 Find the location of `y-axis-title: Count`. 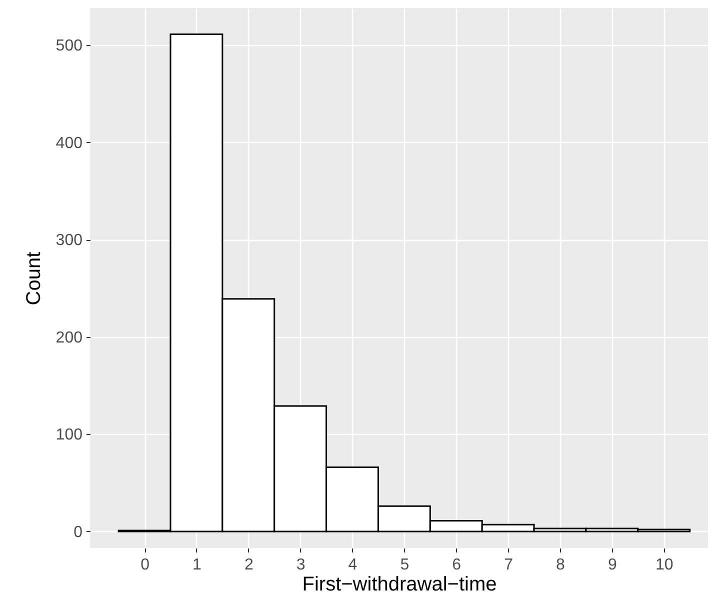

y-axis-title: Count is located at coordinates (33, 278).